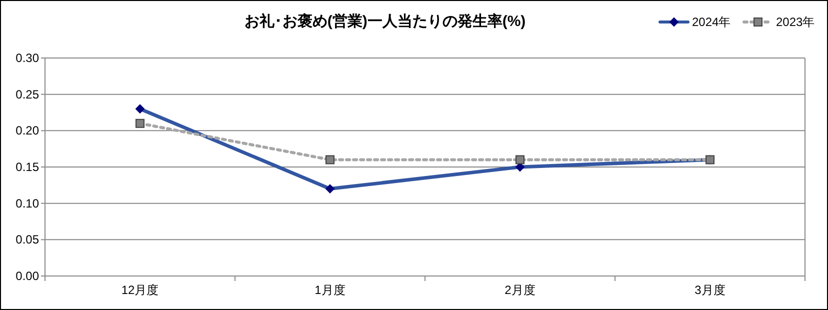 The width and height of the screenshot is (828, 310). Describe the element at coordinates (385, 21) in the screenshot. I see `chart-title: お礼･お褒め(営業)一人当たりの発生率(%)` at that location.